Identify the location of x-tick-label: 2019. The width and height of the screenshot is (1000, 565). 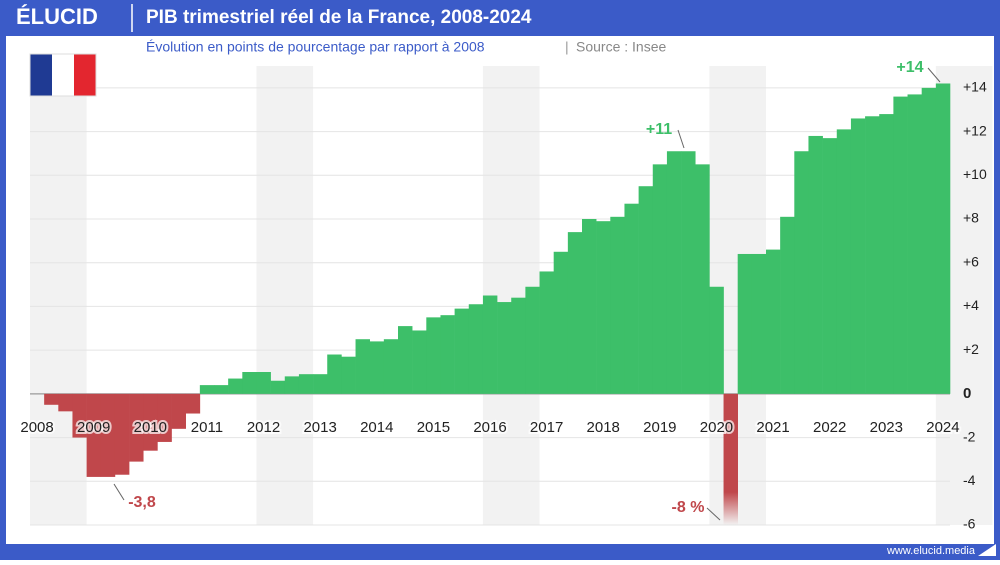
(659, 427).